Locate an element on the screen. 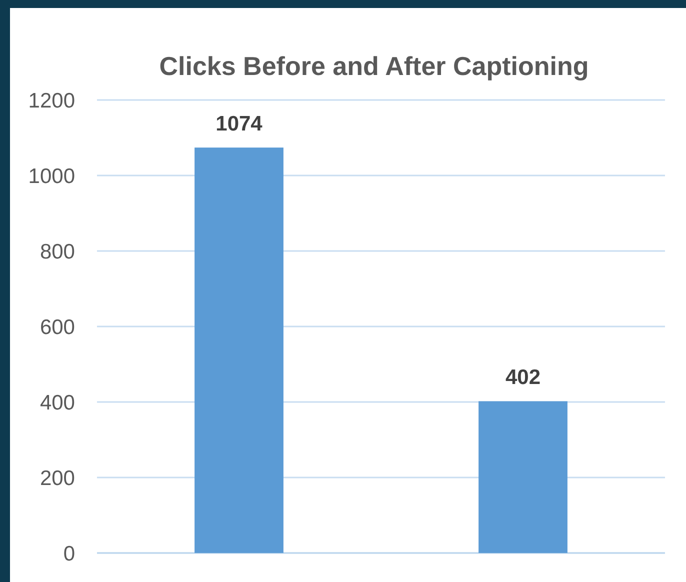 The height and width of the screenshot is (582, 686). y-tick-label: 1200 is located at coordinates (51, 100).